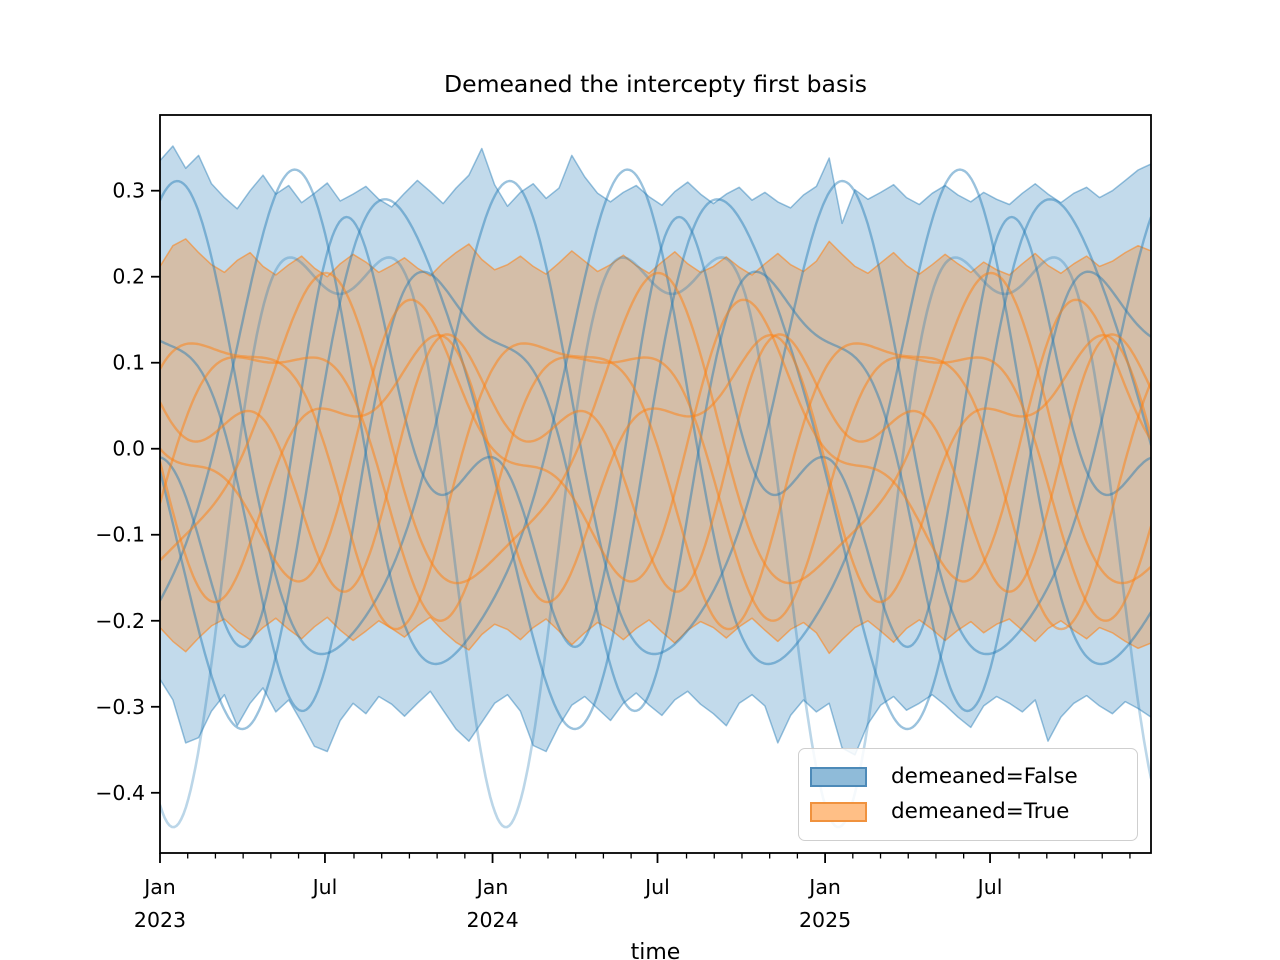 This screenshot has height=960, width=1280. I want to click on legend-item-demeaned-true: demeaned=True, so click(973, 812).